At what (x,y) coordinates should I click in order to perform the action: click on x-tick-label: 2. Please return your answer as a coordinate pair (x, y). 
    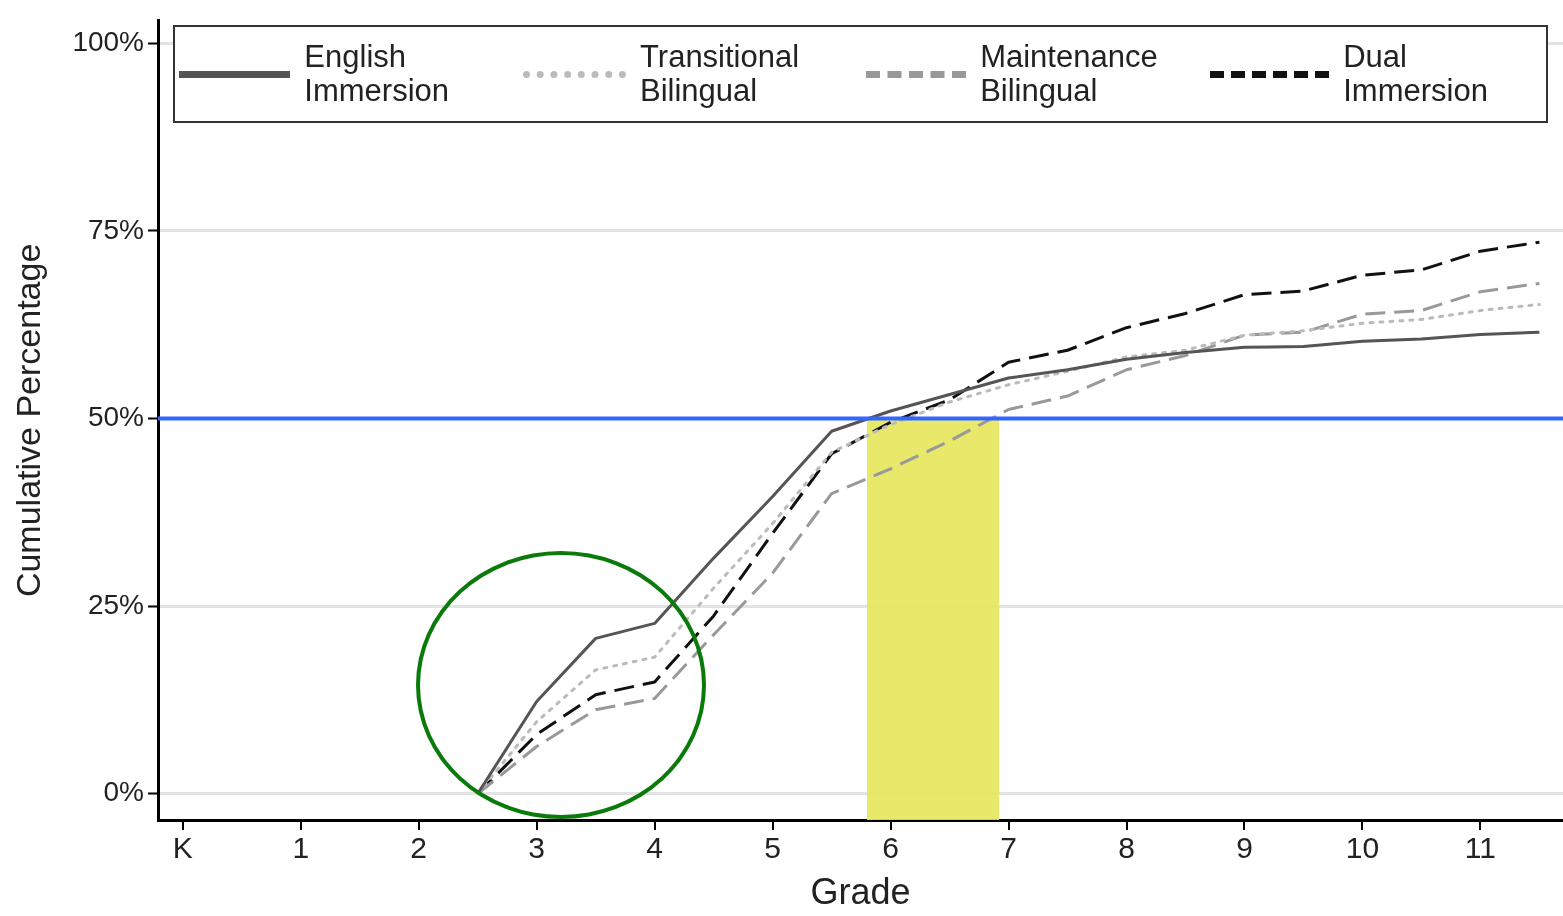
    Looking at the image, I should click on (419, 848).